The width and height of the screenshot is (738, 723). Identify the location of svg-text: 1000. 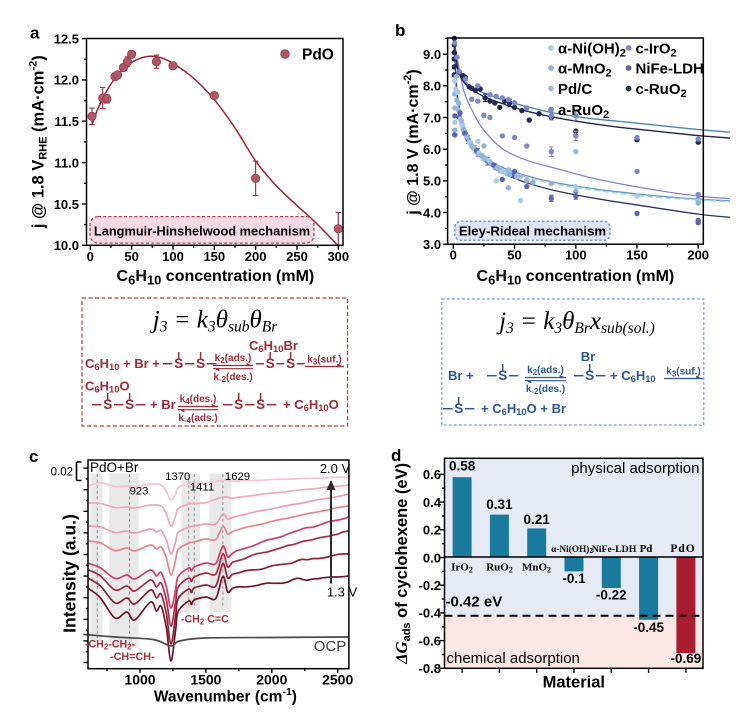
(139, 680).